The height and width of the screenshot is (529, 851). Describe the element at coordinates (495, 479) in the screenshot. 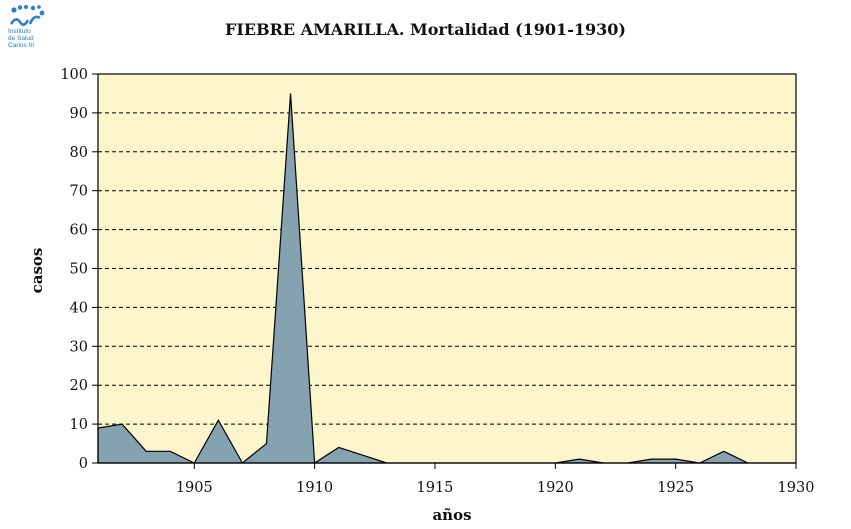

I see `x-axis: 1905 1910 1915 1920 1925 1930` at that location.